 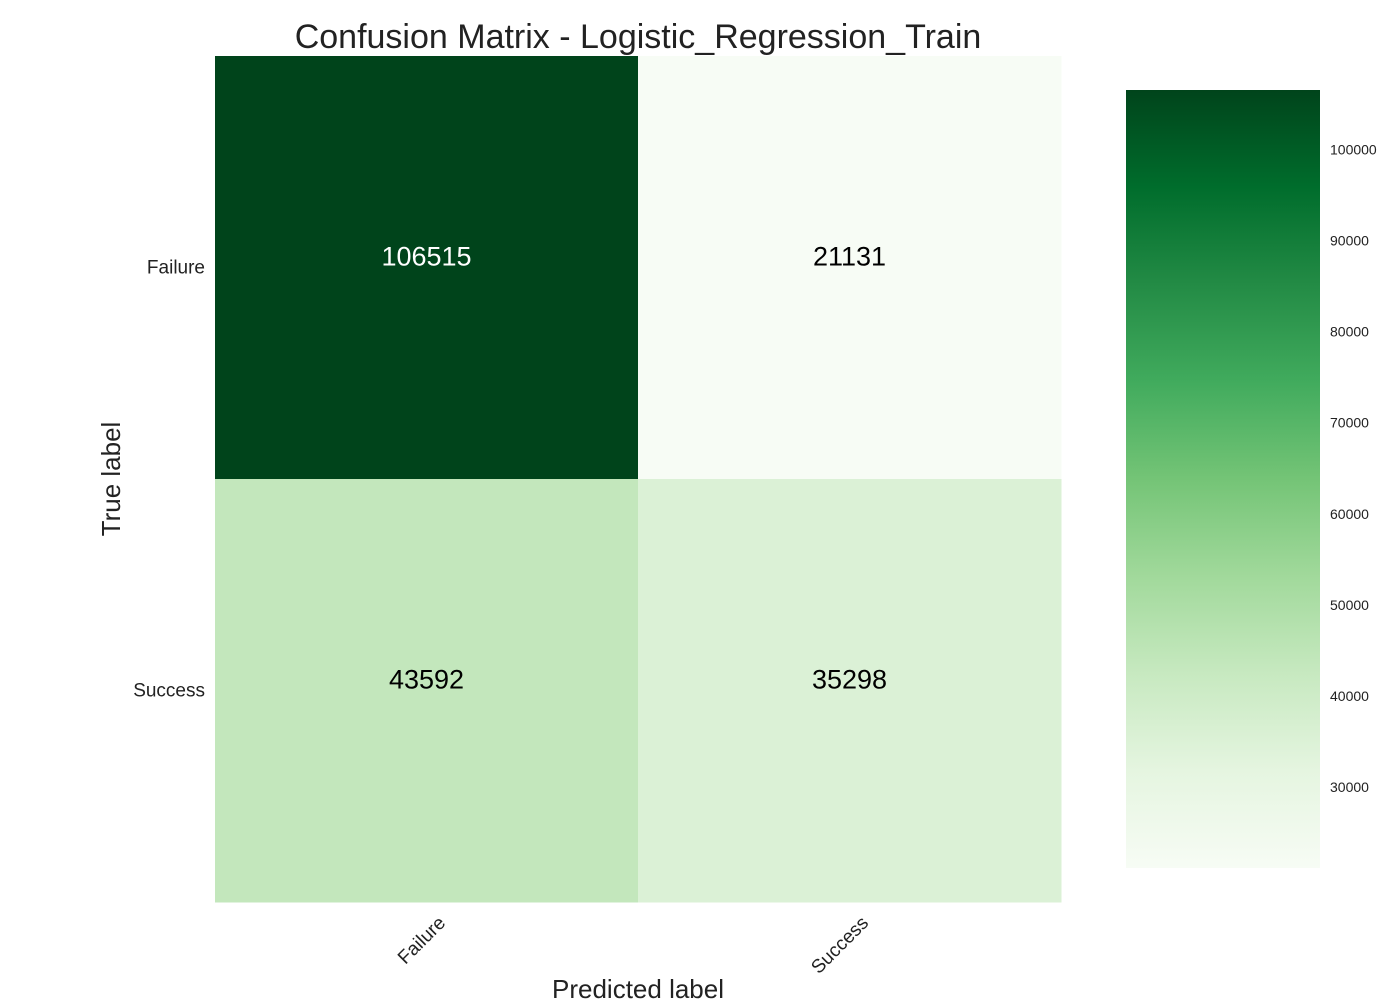 What do you see at coordinates (111, 479) in the screenshot?
I see `y-axis-title: True label` at bounding box center [111, 479].